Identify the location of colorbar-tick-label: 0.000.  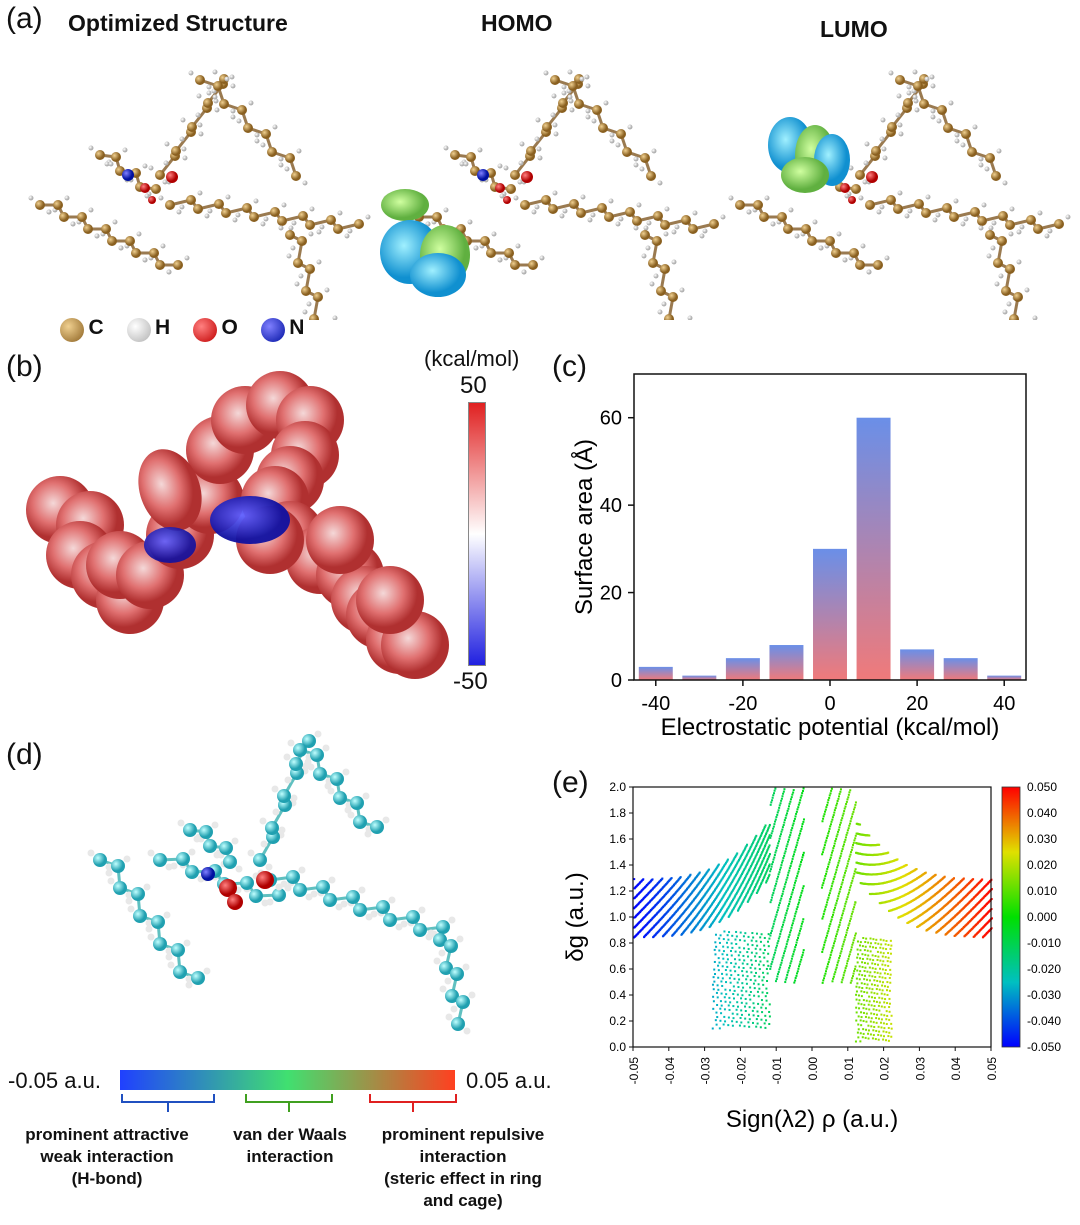
(1042, 917).